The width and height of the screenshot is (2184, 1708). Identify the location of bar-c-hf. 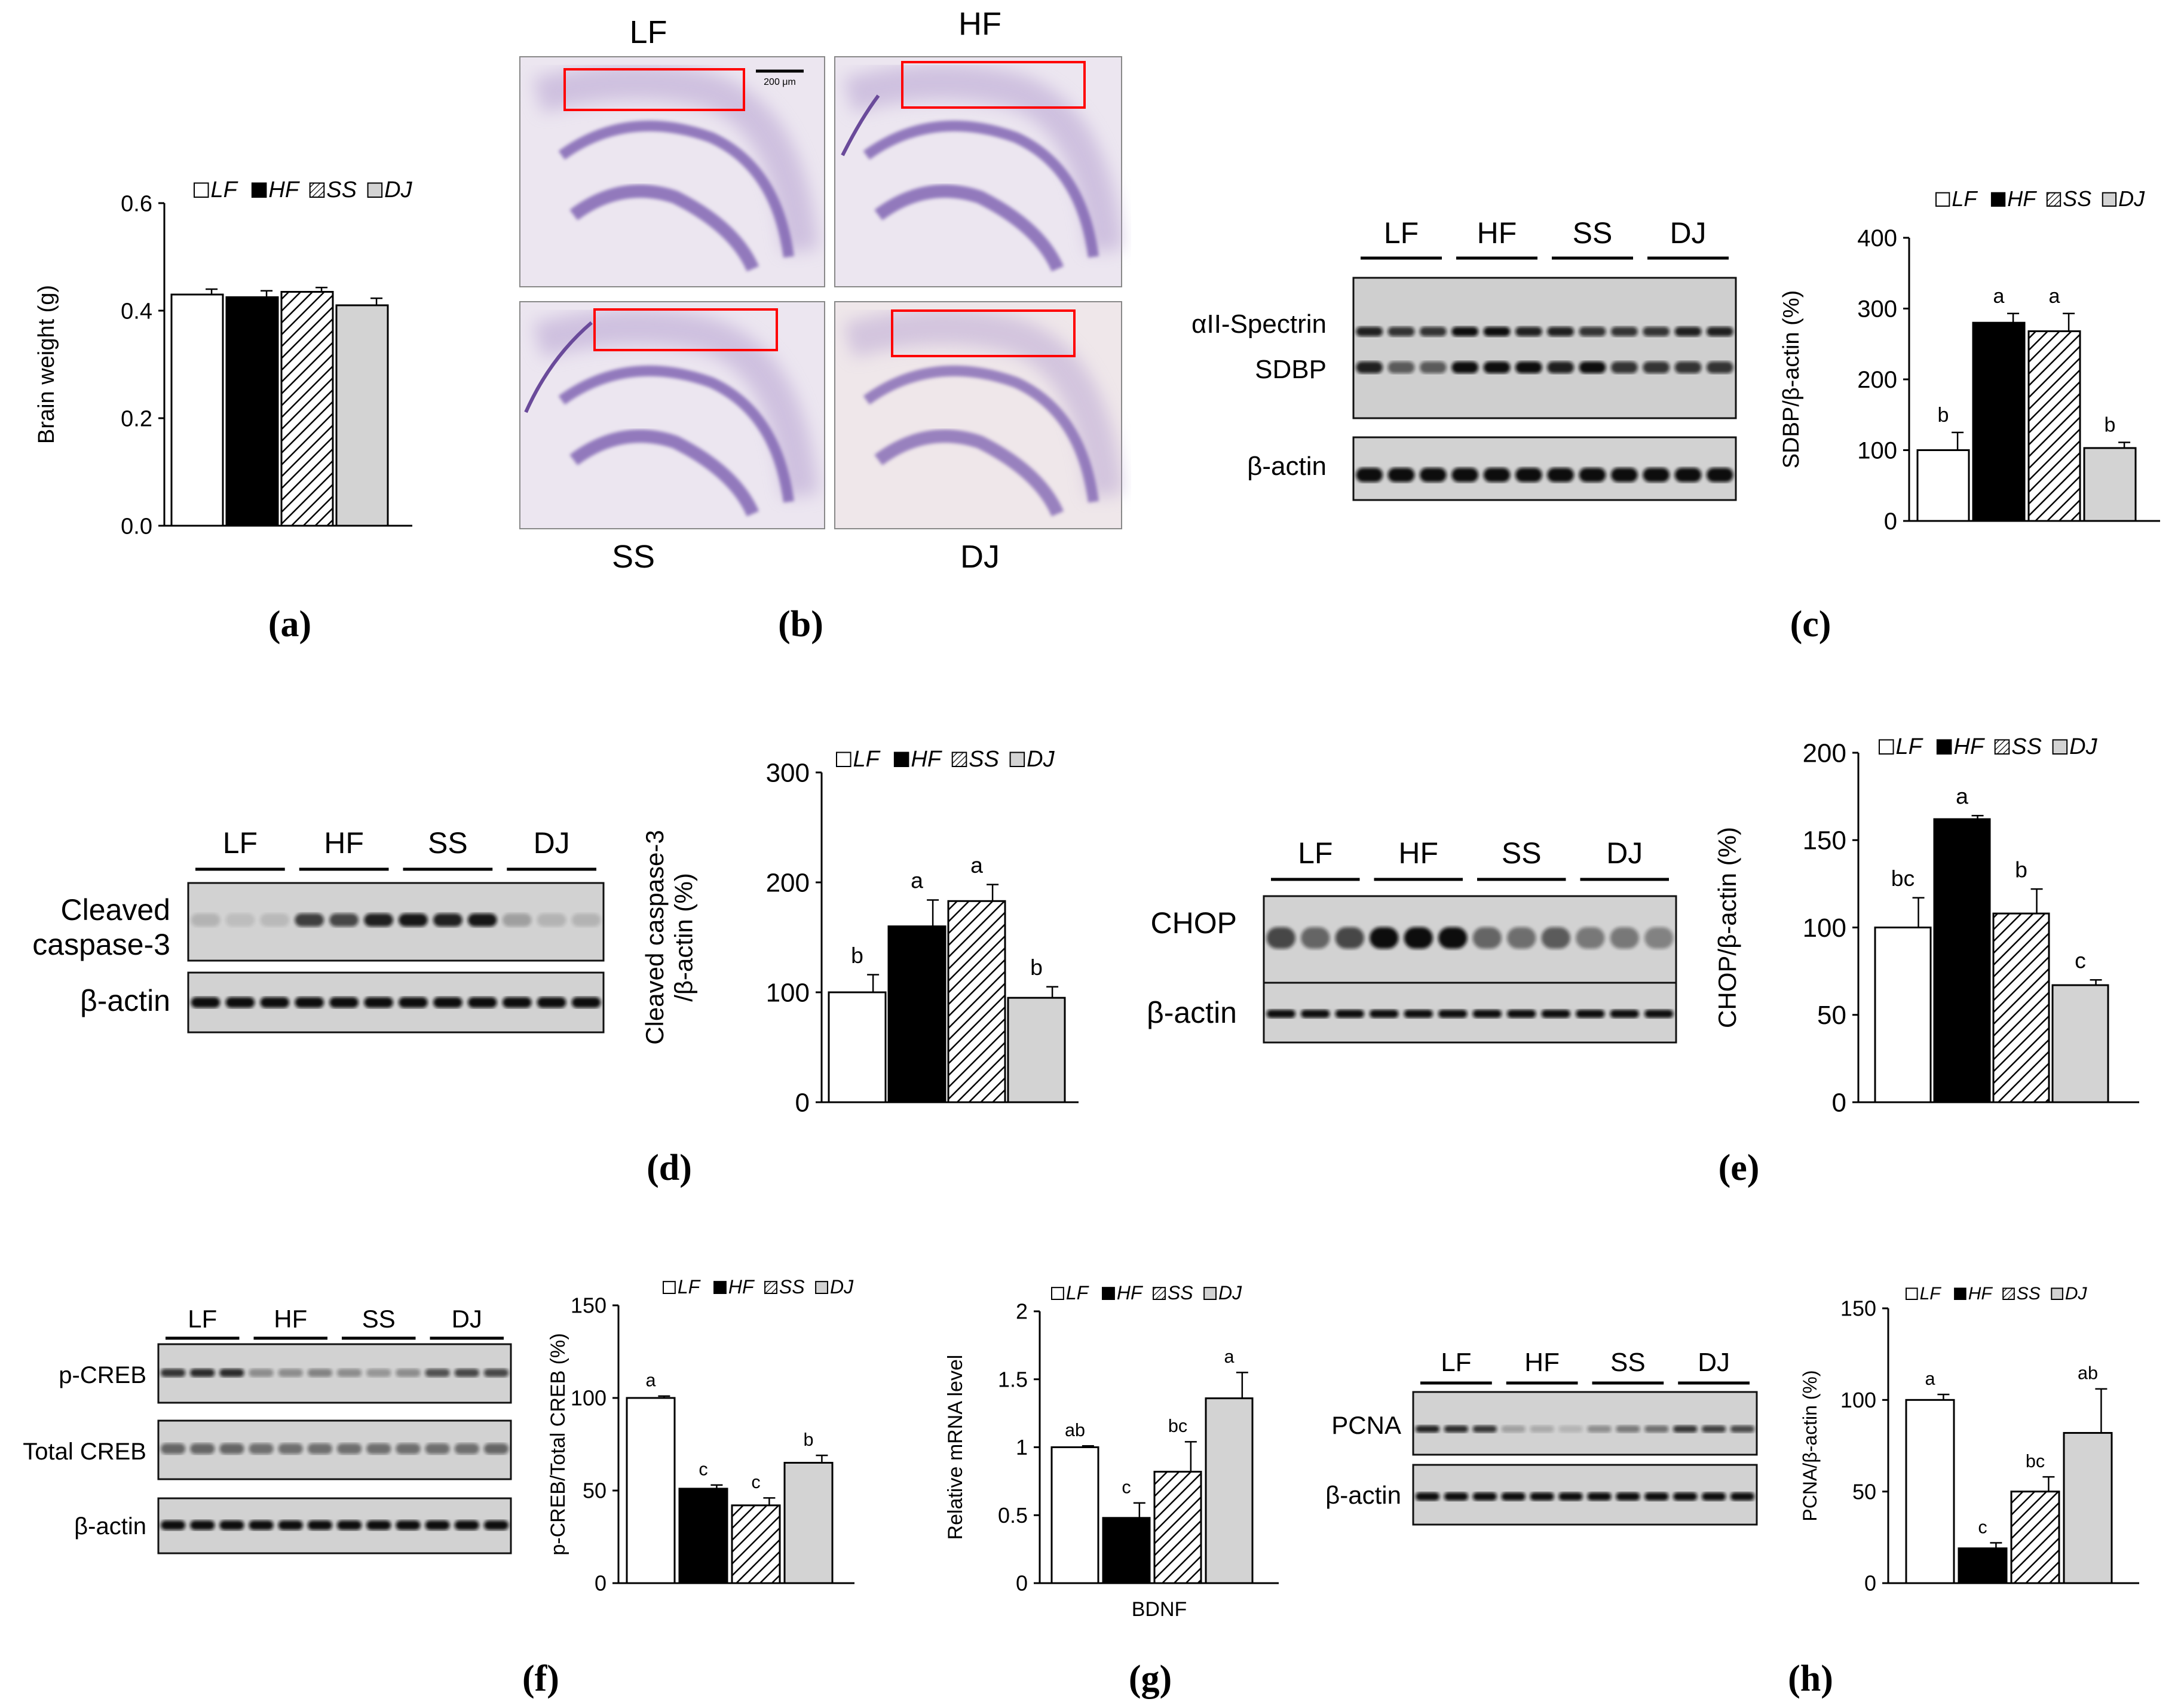
(1999, 421).